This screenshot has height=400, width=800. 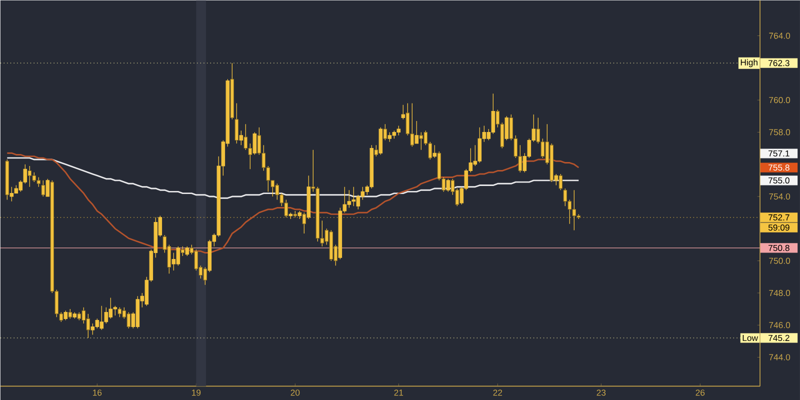 I want to click on y-tick-label: 746.0, so click(x=779, y=325).